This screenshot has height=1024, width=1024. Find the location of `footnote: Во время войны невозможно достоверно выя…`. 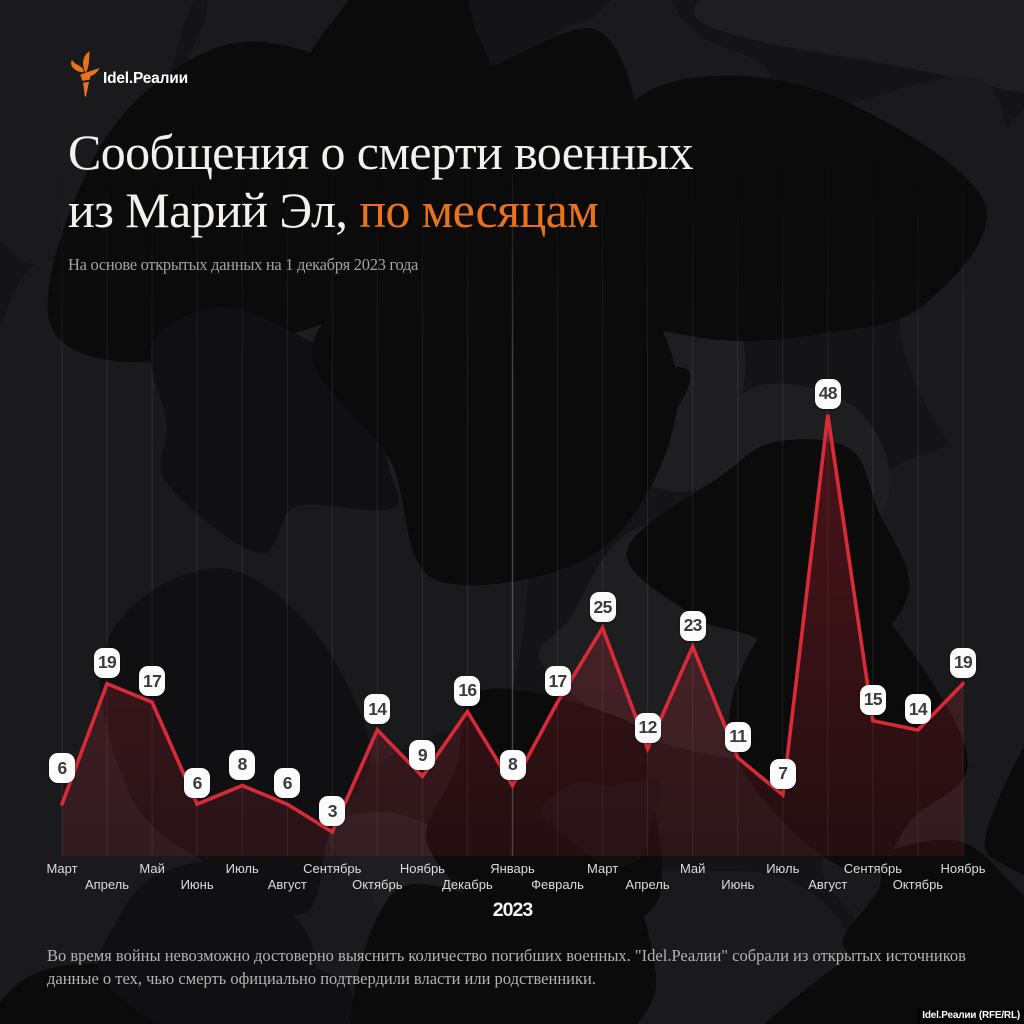

footnote: Во время войны невозможно достоверно выя… is located at coordinates (527, 967).